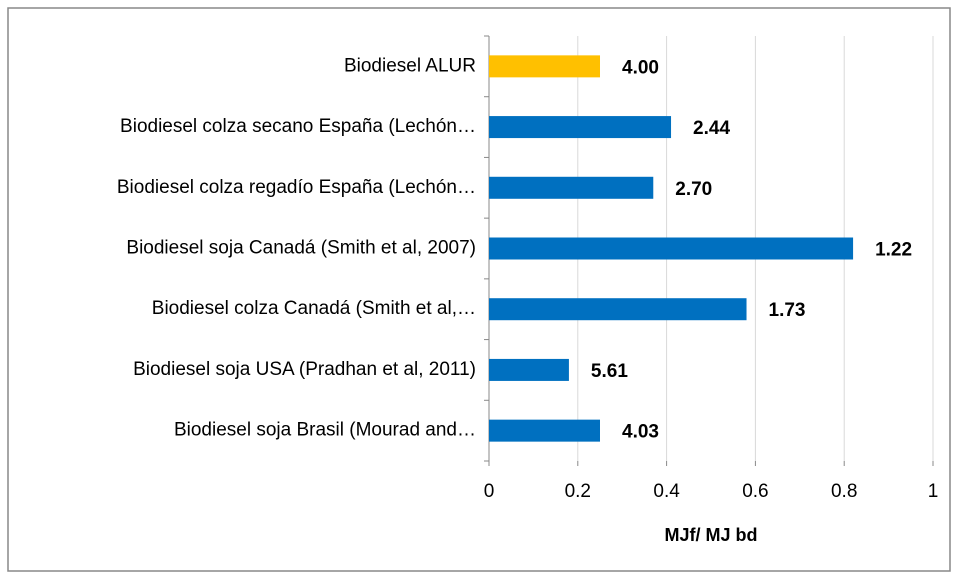 The image size is (958, 584). I want to click on y-tick-label: Biodiesel ALUR, so click(410, 65).